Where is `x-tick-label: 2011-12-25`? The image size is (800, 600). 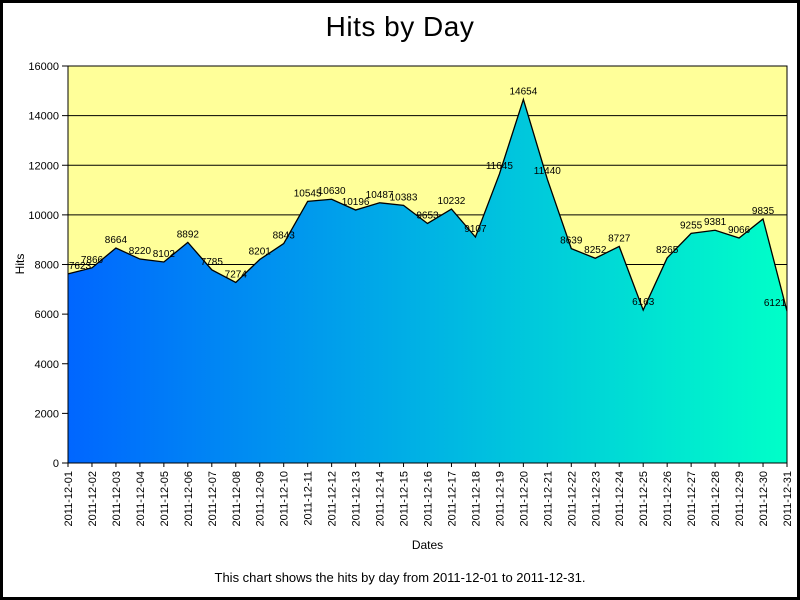
x-tick-label: 2011-12-25 is located at coordinates (644, 498).